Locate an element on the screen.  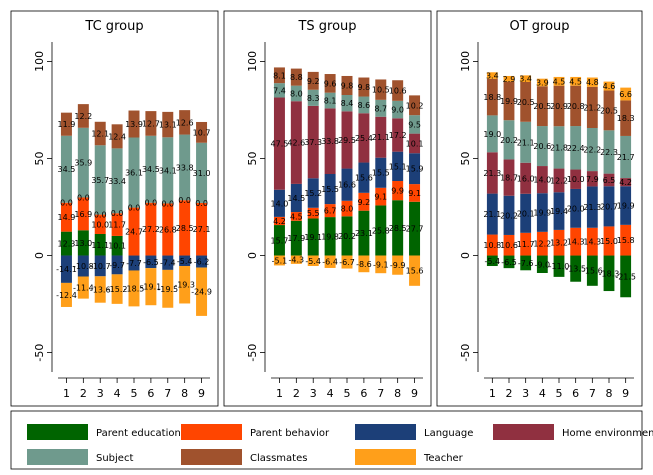
x-tick-label: 9 is located at coordinates (414, 393).